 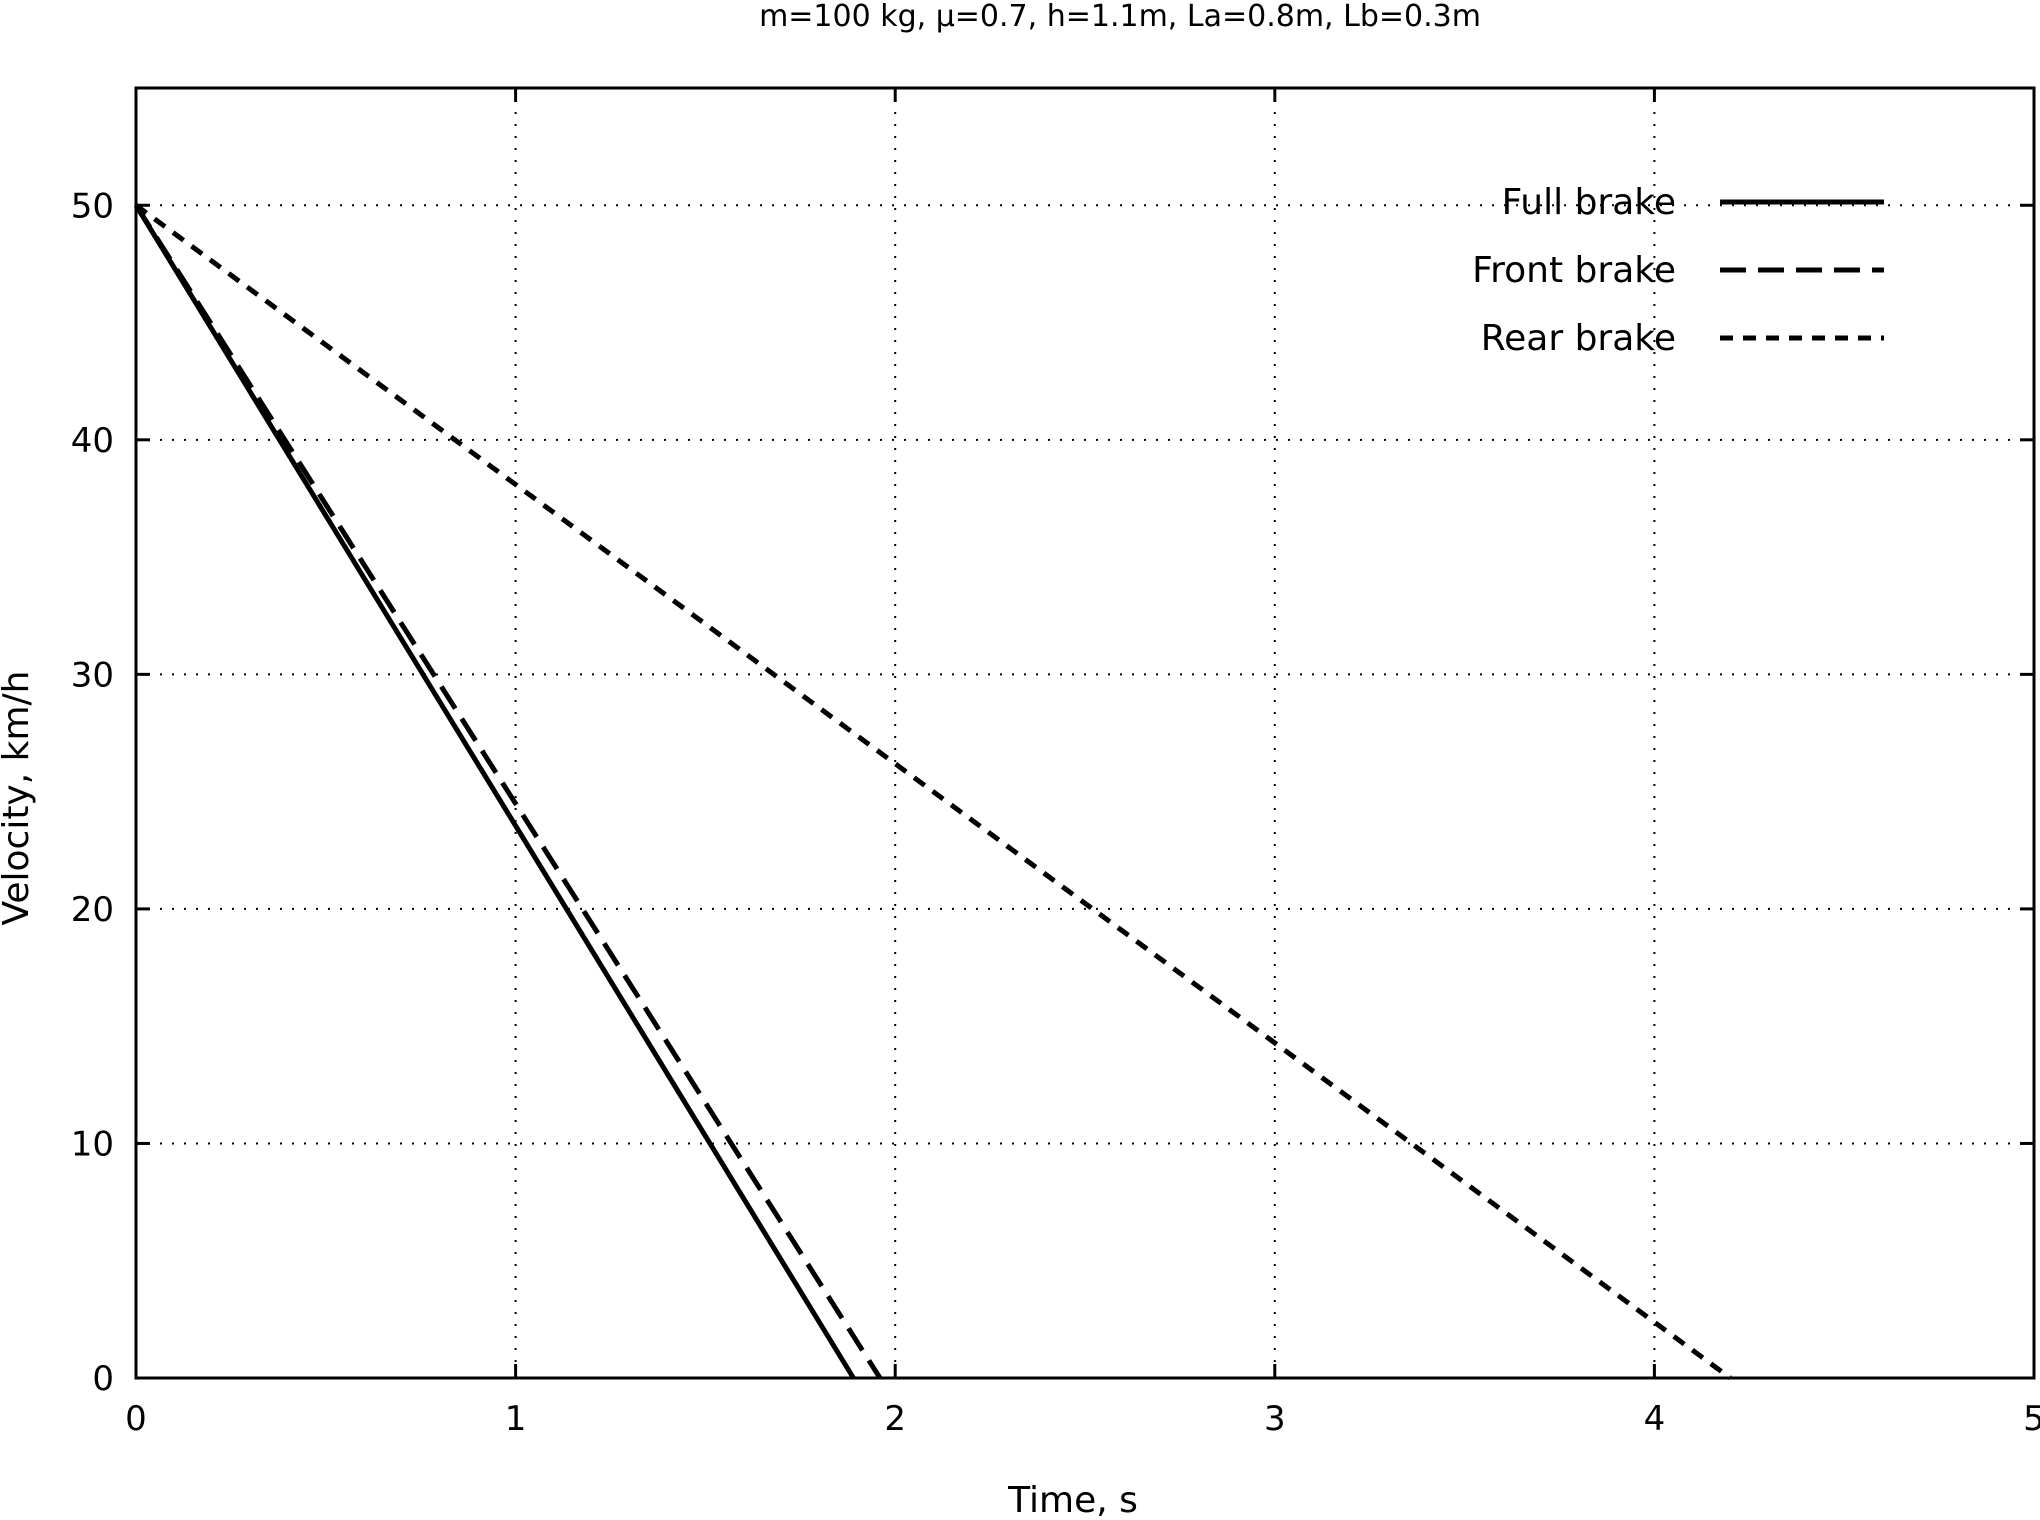 What do you see at coordinates (136, 1419) in the screenshot?
I see `x-tick-label: 0` at bounding box center [136, 1419].